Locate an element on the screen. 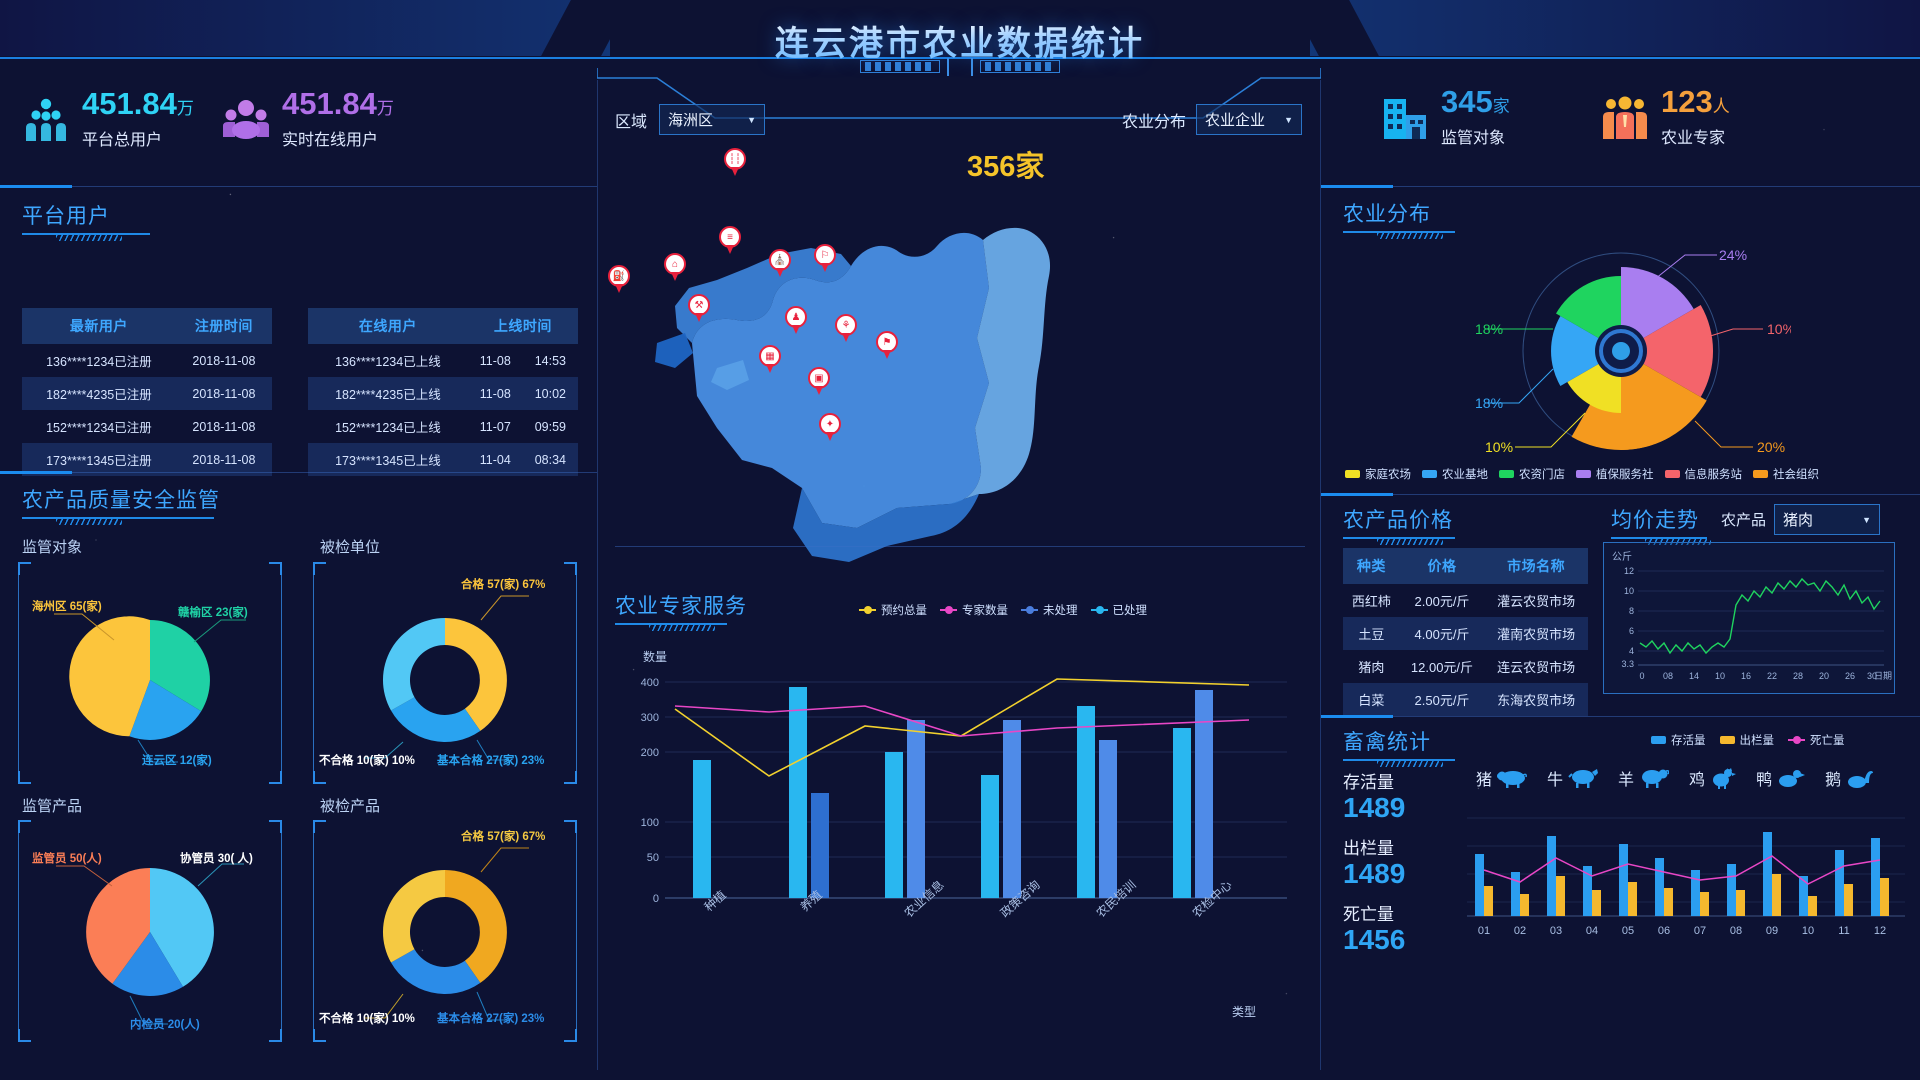 The width and height of the screenshot is (1920, 1080). legend-item: 存活量 is located at coordinates (1678, 740).